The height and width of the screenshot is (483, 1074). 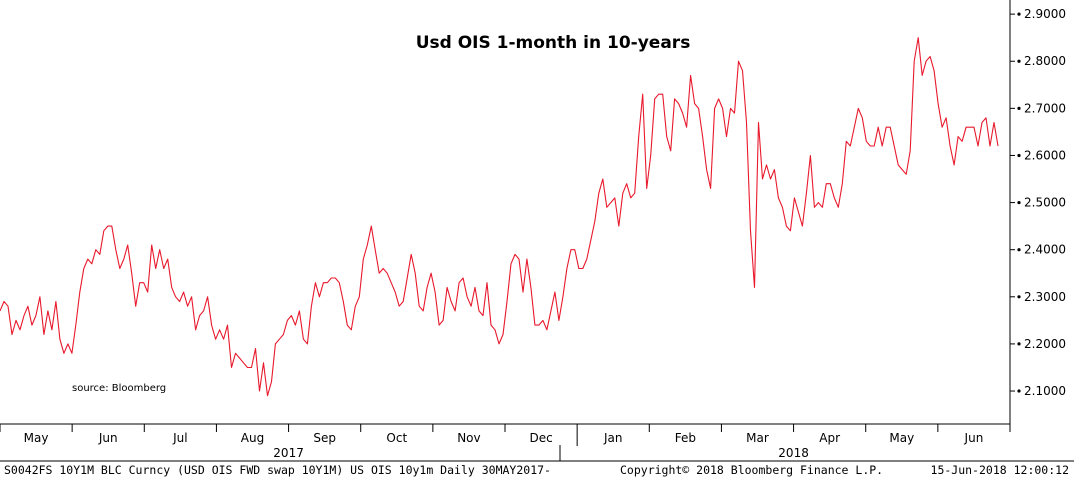 I want to click on y-tick-label: 2.5000, so click(x=1045, y=203).